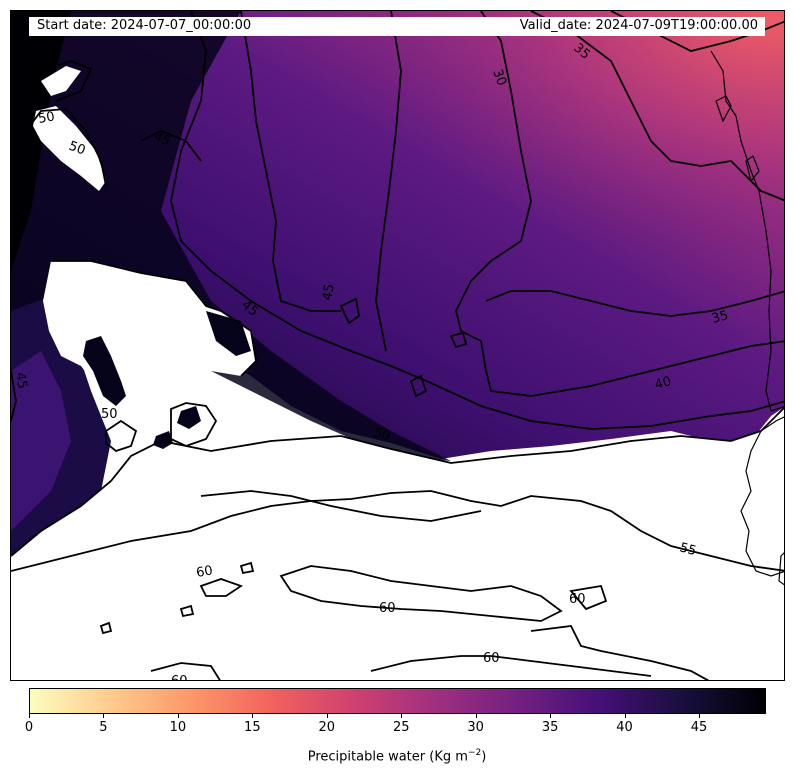 This screenshot has width=794, height=780. What do you see at coordinates (688, 549) in the screenshot?
I see `contour-label: 55` at bounding box center [688, 549].